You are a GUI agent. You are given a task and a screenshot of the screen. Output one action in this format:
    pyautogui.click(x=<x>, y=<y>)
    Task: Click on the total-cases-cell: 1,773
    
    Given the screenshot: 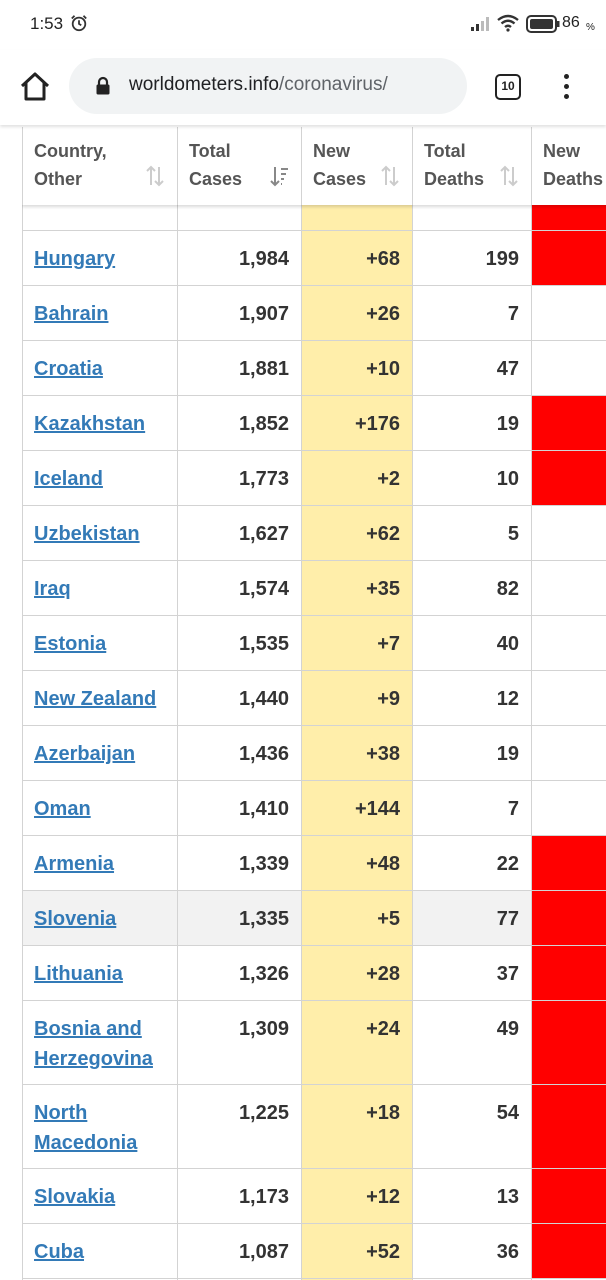 What is the action you would take?
    pyautogui.click(x=240, y=478)
    